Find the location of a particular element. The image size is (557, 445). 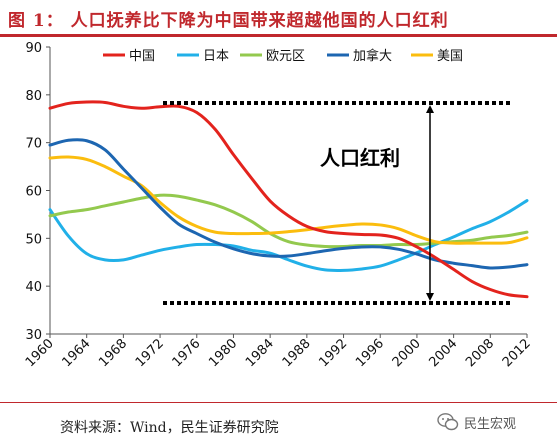

y-tick-label: 30 is located at coordinates (33, 335).